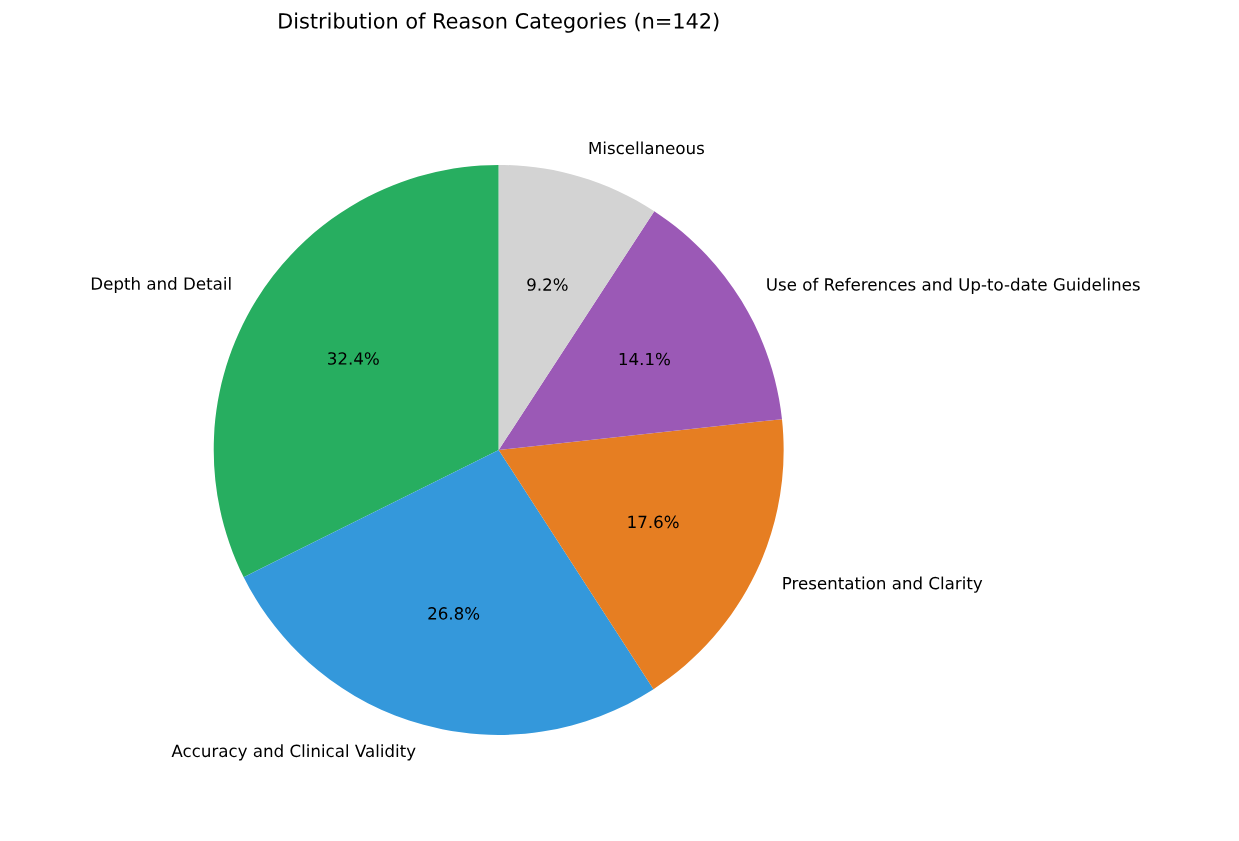  Describe the element at coordinates (454, 613) in the screenshot. I see `data-label: 26.8%` at that location.